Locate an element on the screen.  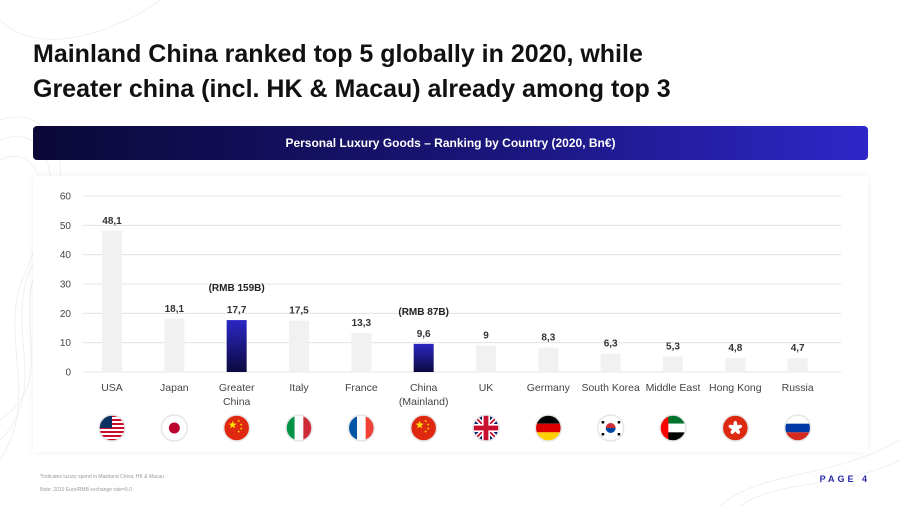
rmb-annotation: (RMB 87B) is located at coordinates (423, 312).